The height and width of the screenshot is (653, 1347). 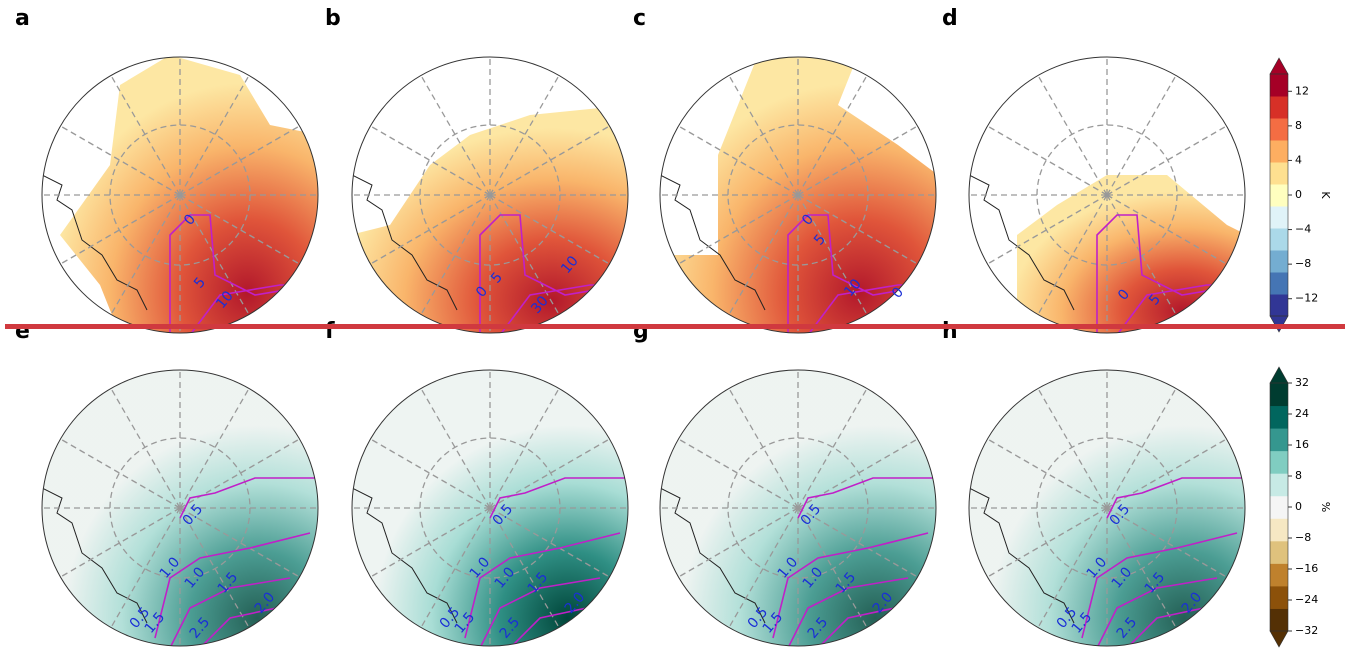 What do you see at coordinates (1298, 475) in the screenshot?
I see `colorbar-tick-label: 8` at bounding box center [1298, 475].